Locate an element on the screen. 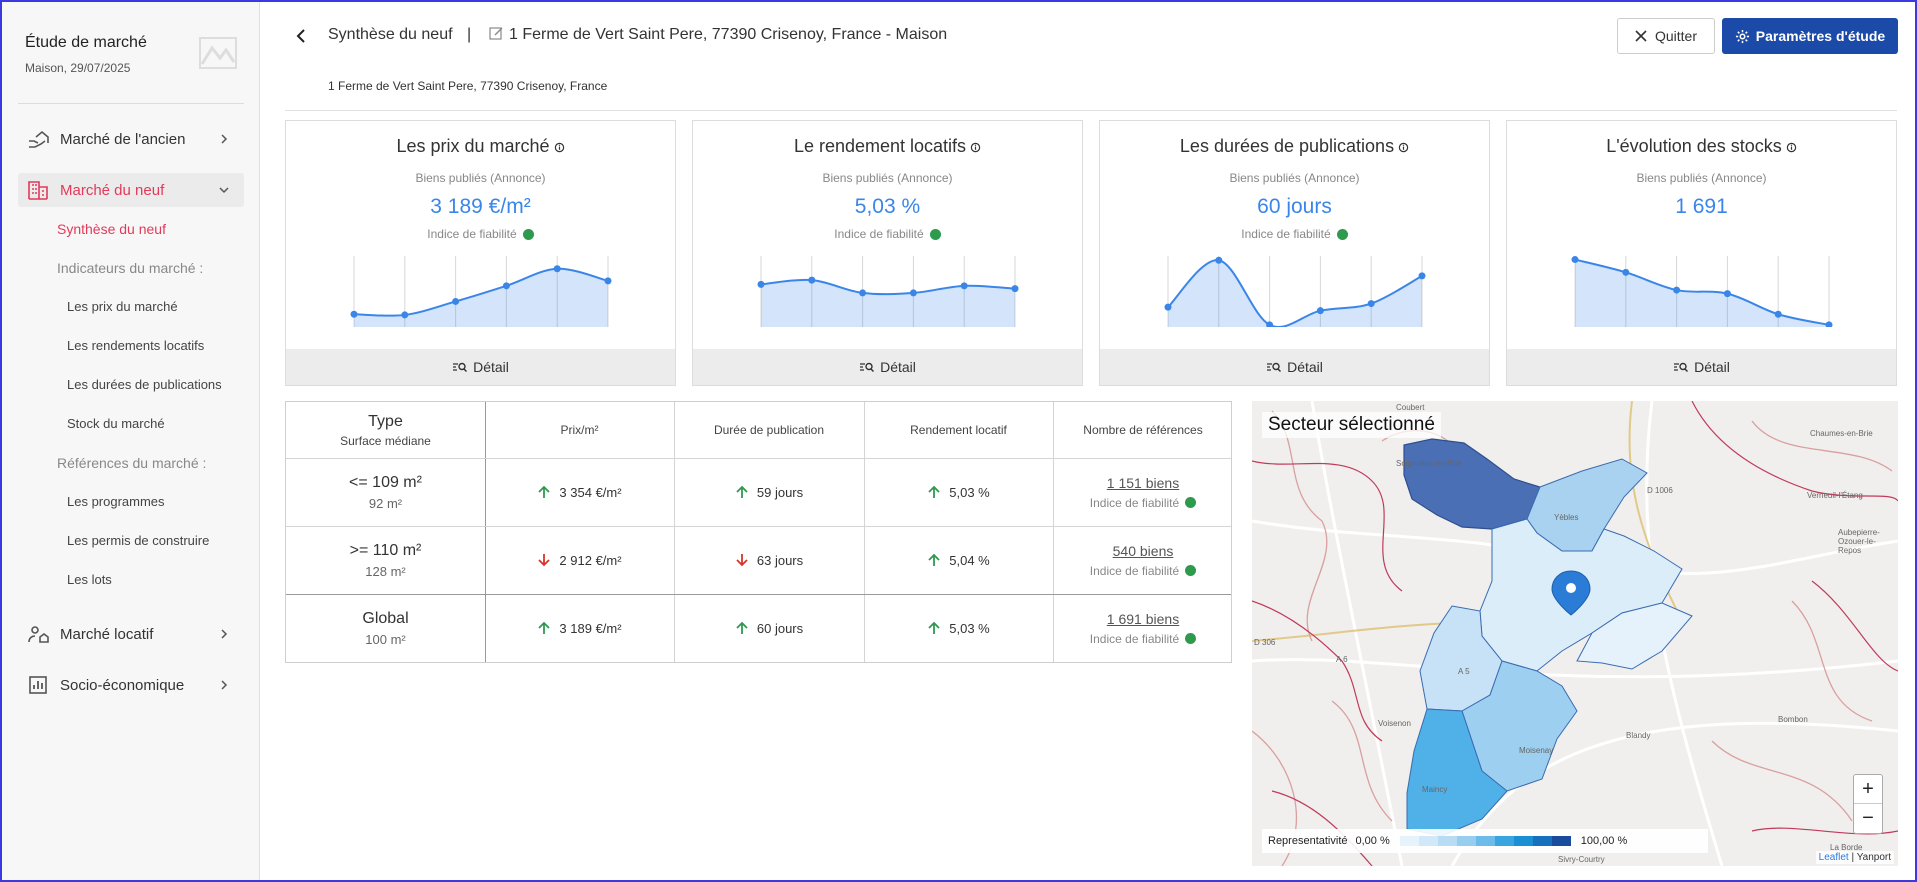 The height and width of the screenshot is (882, 1917). edit-icon is located at coordinates (496, 33).